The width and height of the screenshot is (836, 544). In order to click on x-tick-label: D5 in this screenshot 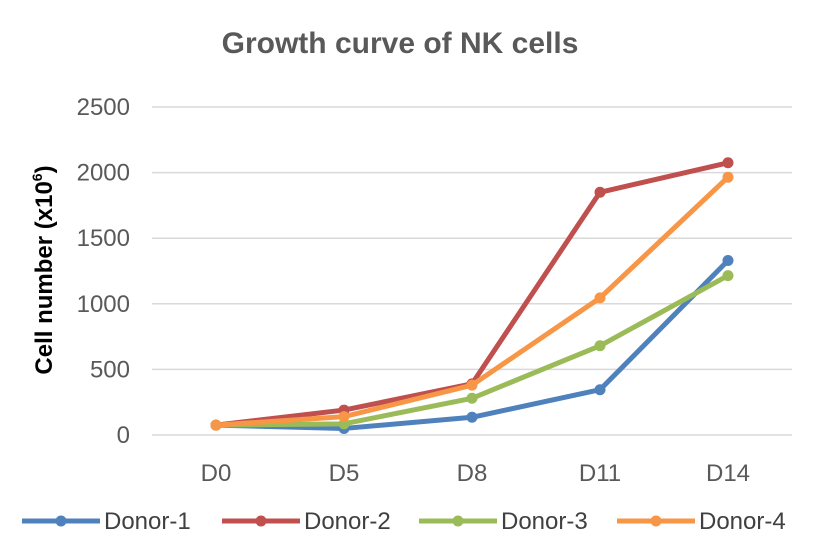, I will do `click(344, 473)`.